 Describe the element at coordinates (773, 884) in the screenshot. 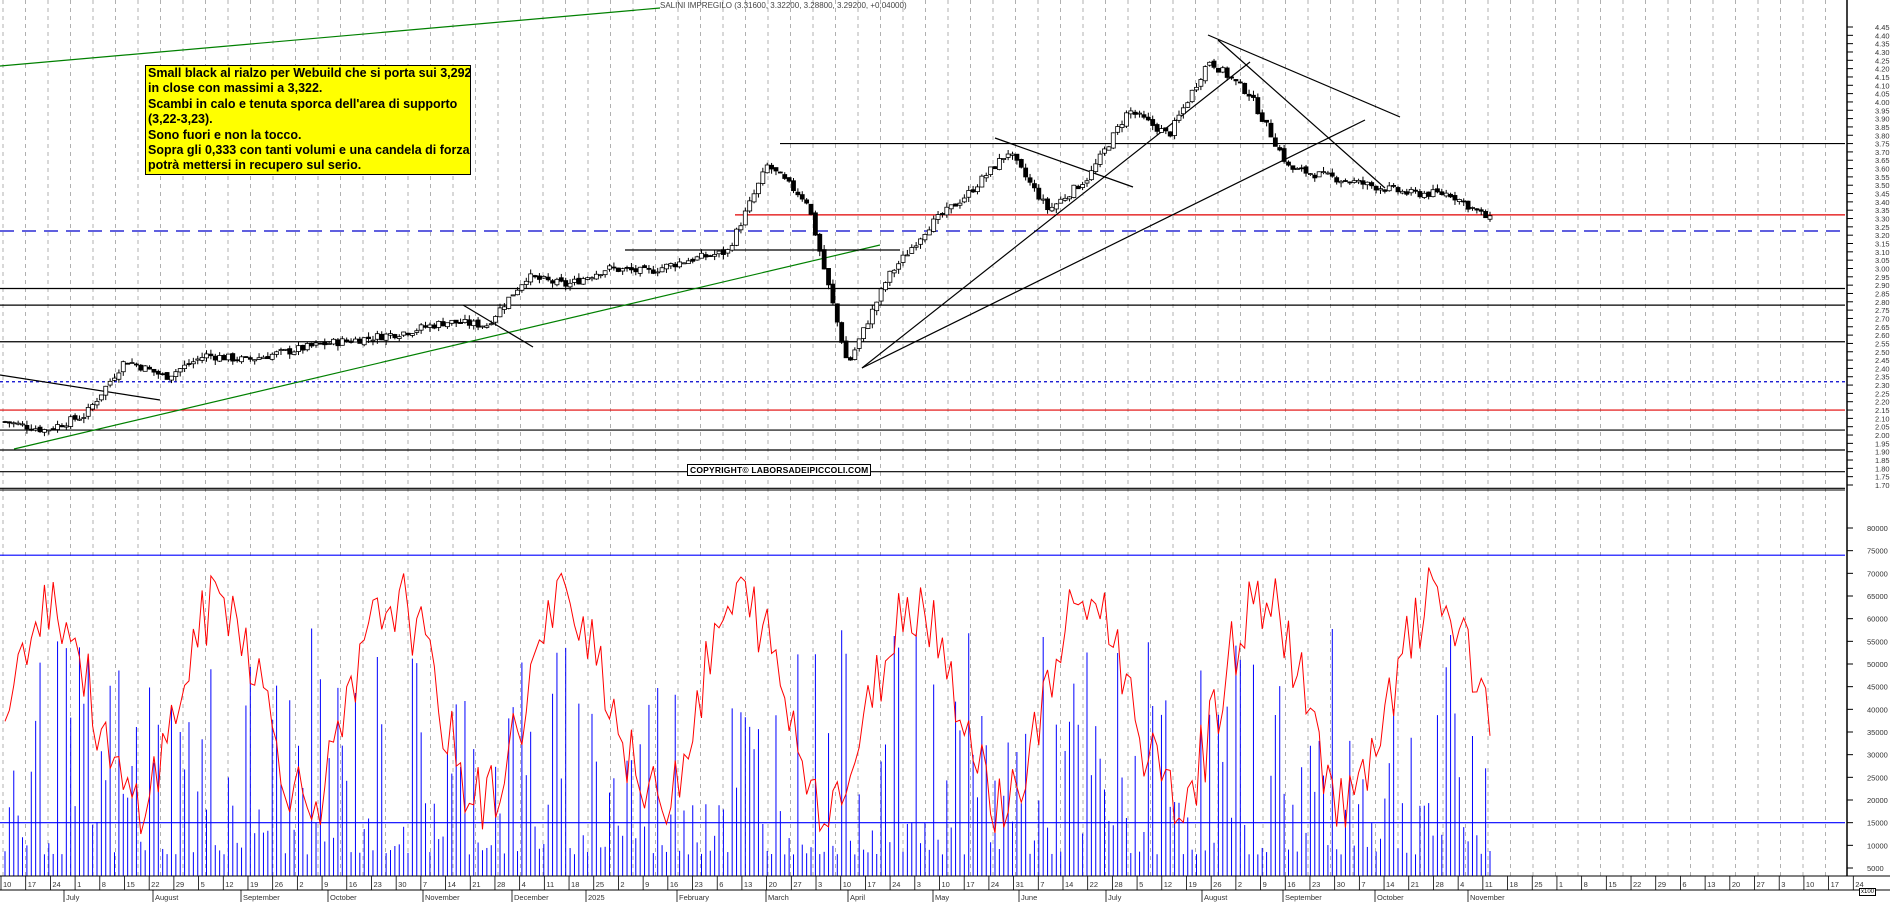

I see `svg-text: 20` at that location.